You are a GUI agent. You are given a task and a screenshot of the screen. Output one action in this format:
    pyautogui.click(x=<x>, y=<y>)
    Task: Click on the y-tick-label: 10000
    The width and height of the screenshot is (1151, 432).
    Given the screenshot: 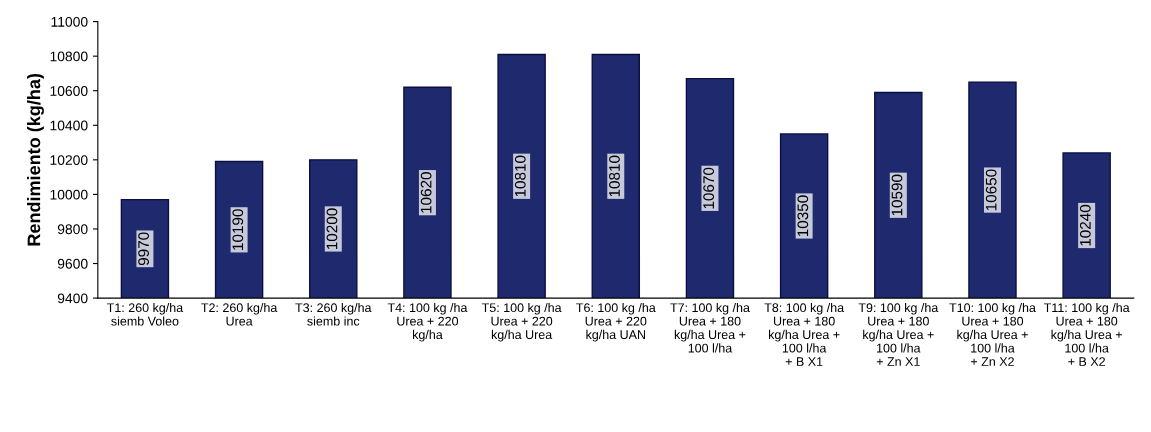 What is the action you would take?
    pyautogui.click(x=69, y=194)
    